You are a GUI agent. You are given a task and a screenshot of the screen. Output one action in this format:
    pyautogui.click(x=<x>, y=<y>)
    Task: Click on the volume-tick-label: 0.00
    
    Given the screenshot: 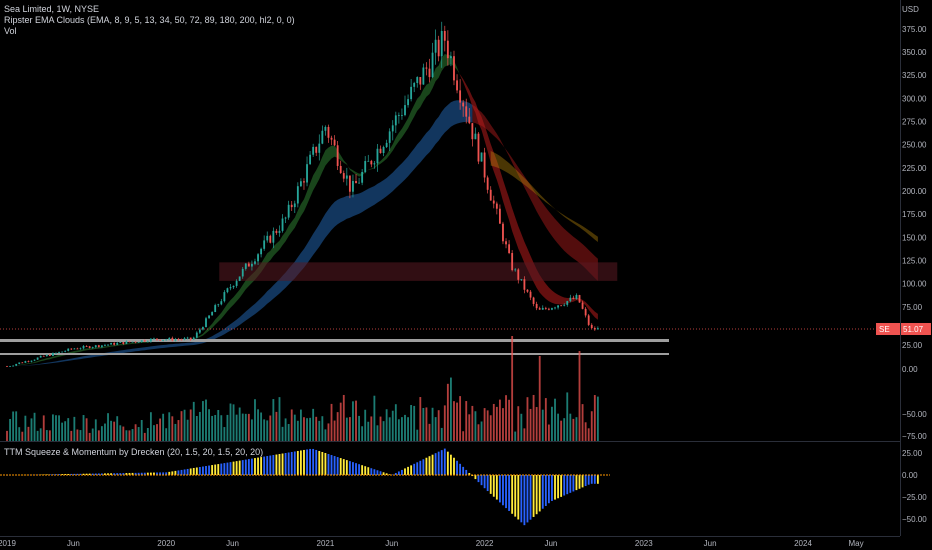 What is the action you would take?
    pyautogui.click(x=910, y=369)
    